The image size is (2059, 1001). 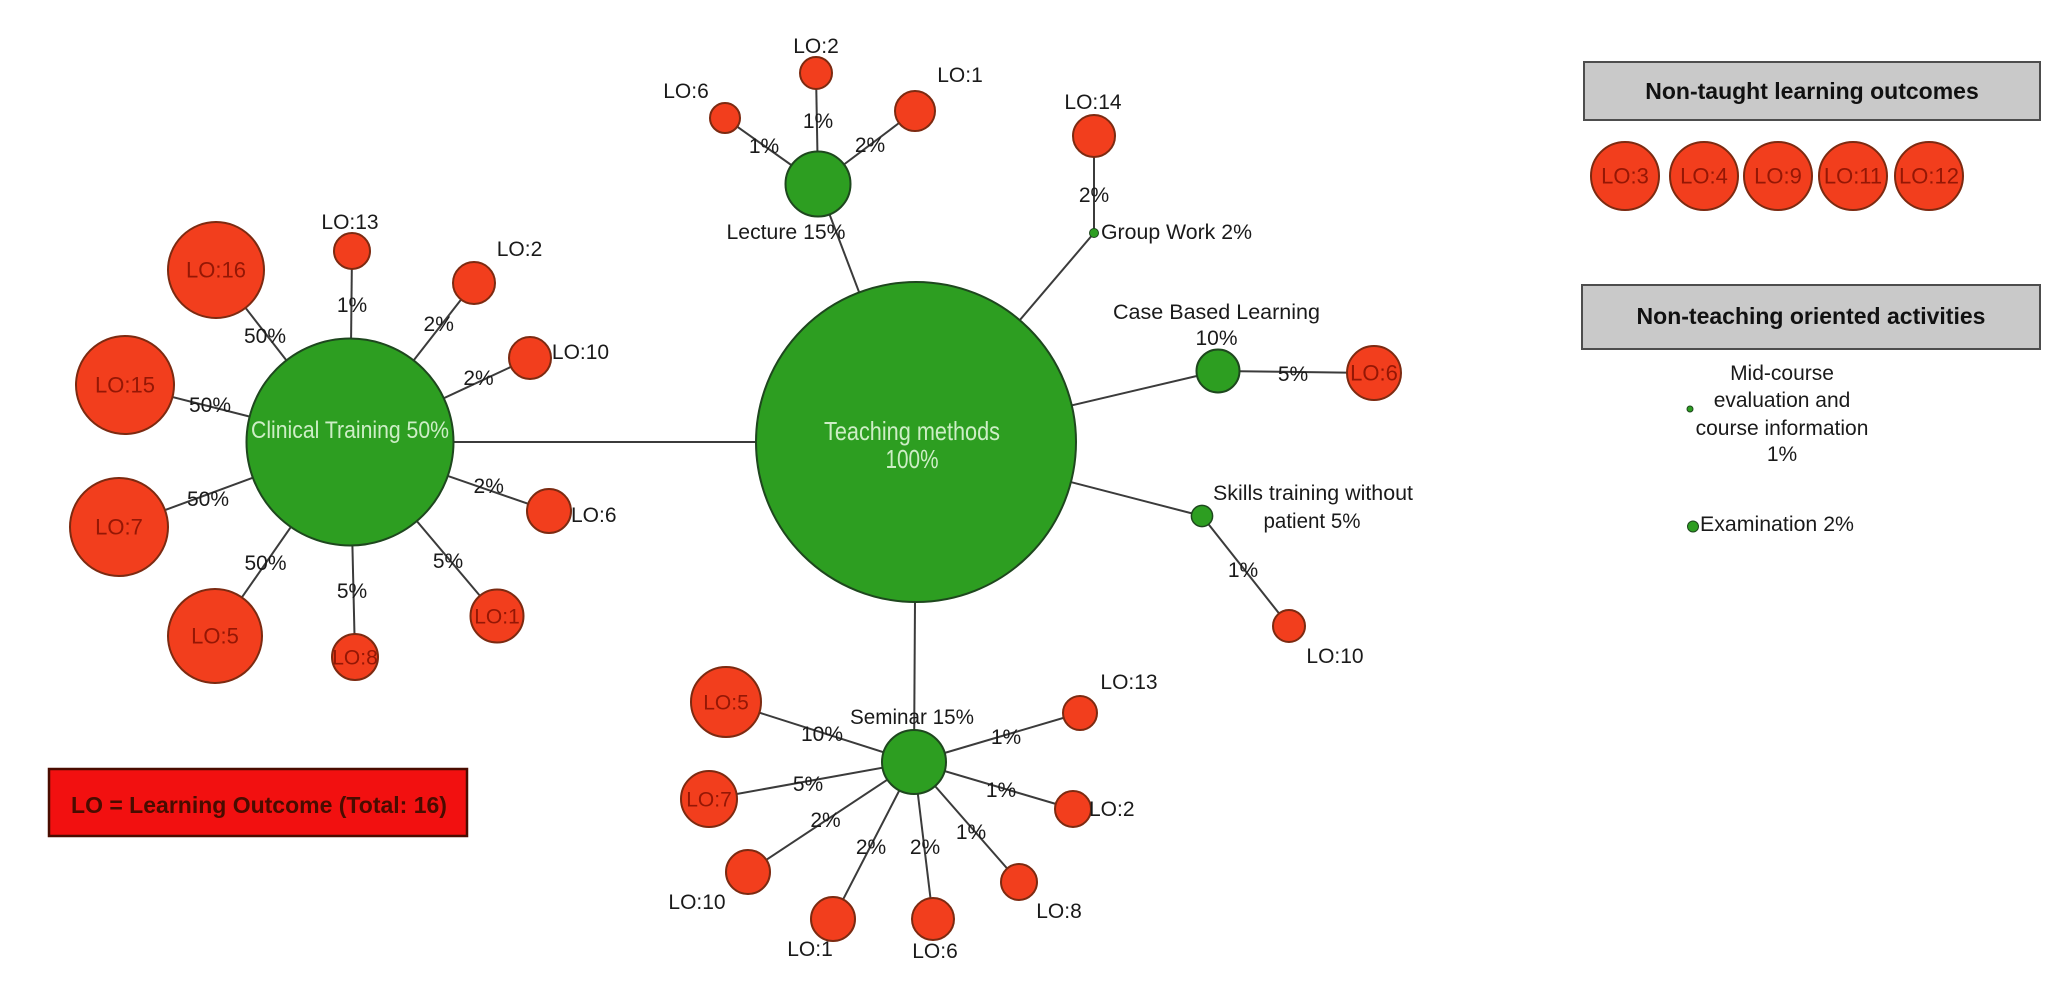 I want to click on svg-text: course information, so click(x=1782, y=428).